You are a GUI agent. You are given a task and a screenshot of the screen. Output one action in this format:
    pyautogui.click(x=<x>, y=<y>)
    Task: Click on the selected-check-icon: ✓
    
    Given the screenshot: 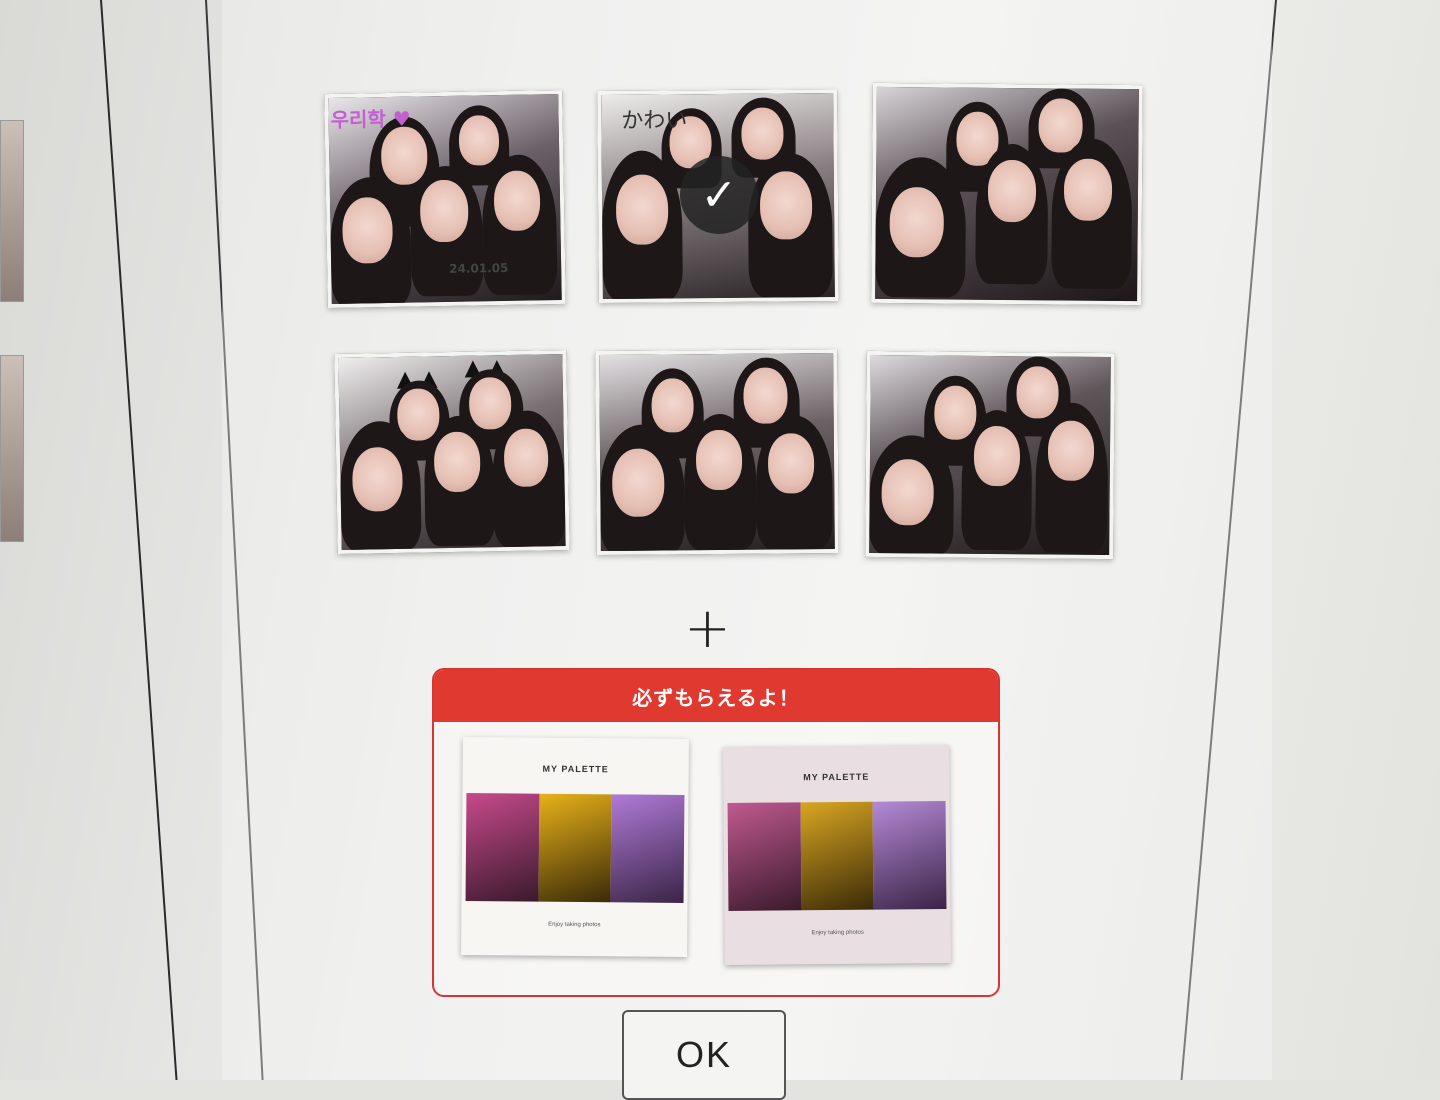 What is the action you would take?
    pyautogui.click(x=719, y=195)
    